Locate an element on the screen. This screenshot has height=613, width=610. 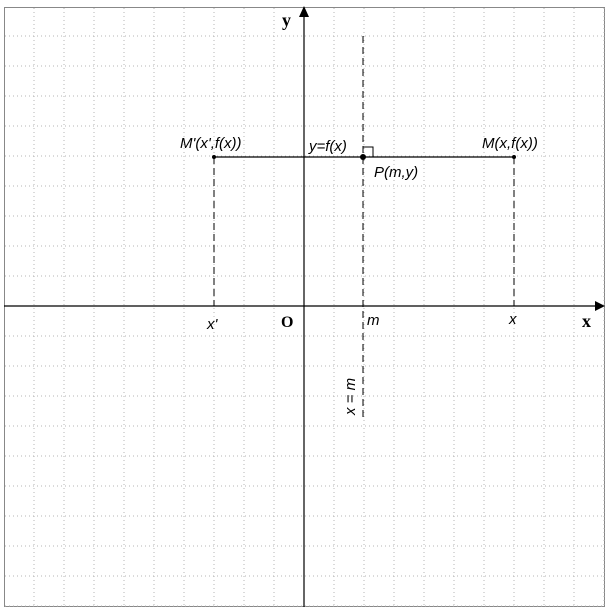
tick-label-m: m is located at coordinates (373, 320).